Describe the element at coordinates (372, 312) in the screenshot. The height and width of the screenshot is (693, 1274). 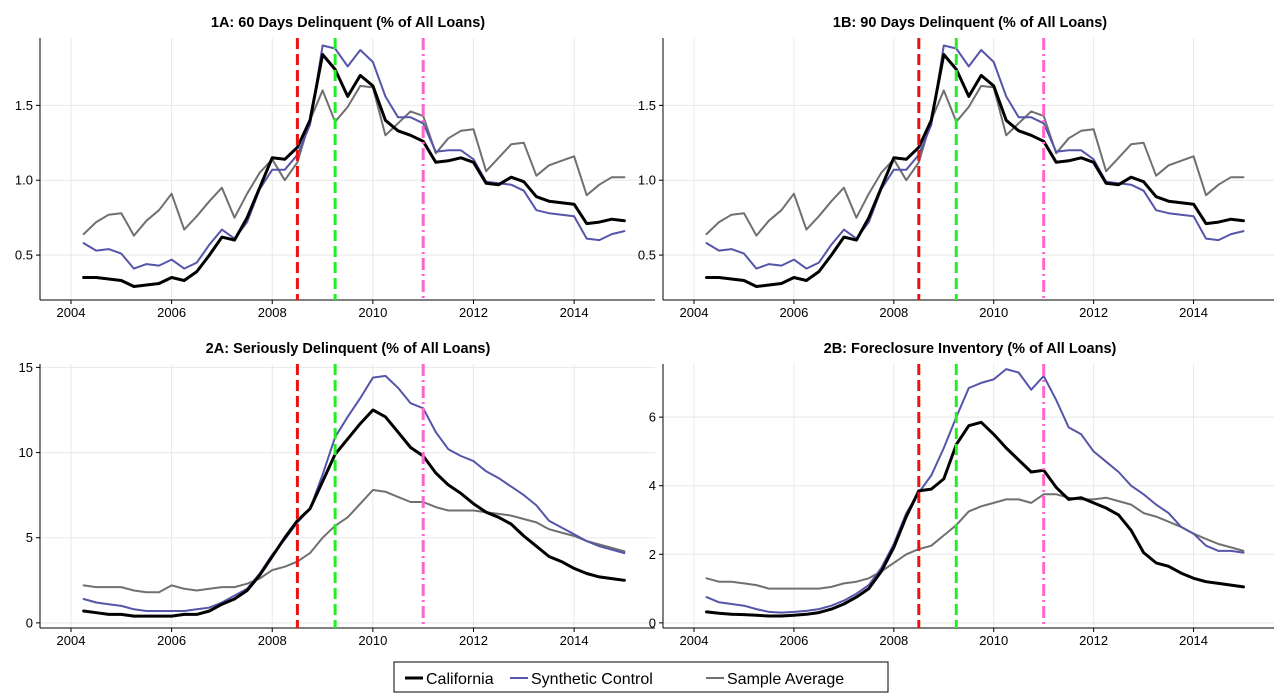
I see `panel-1a-x-tick-label: 2010` at that location.